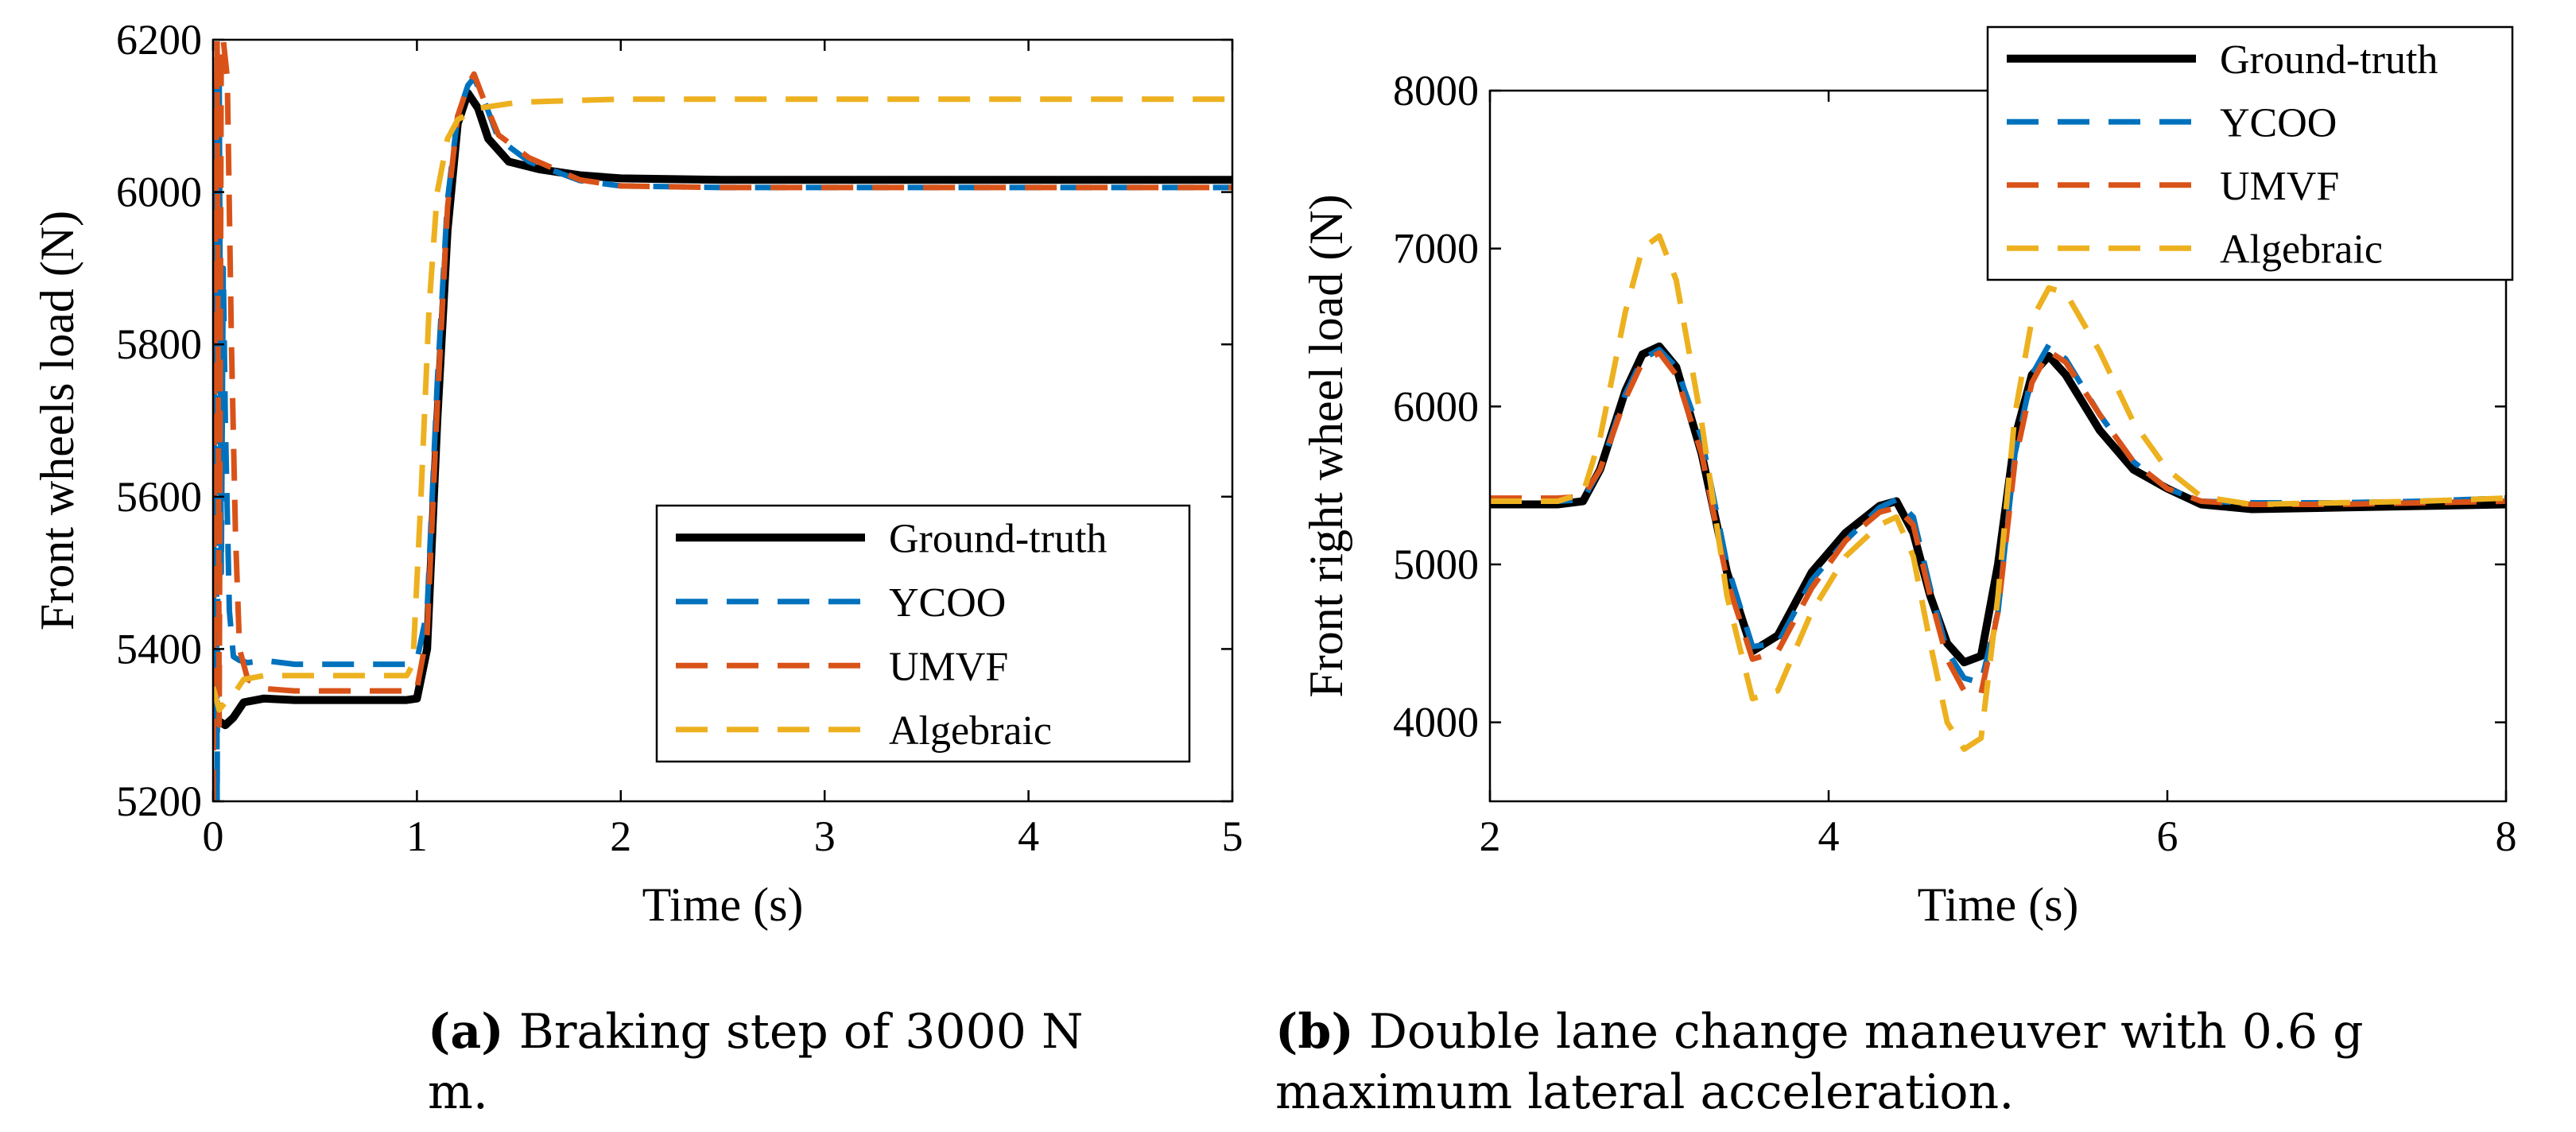 This screenshot has height=1132, width=2576. I want to click on chart-a-xtick-label-5: 5, so click(1232, 836).